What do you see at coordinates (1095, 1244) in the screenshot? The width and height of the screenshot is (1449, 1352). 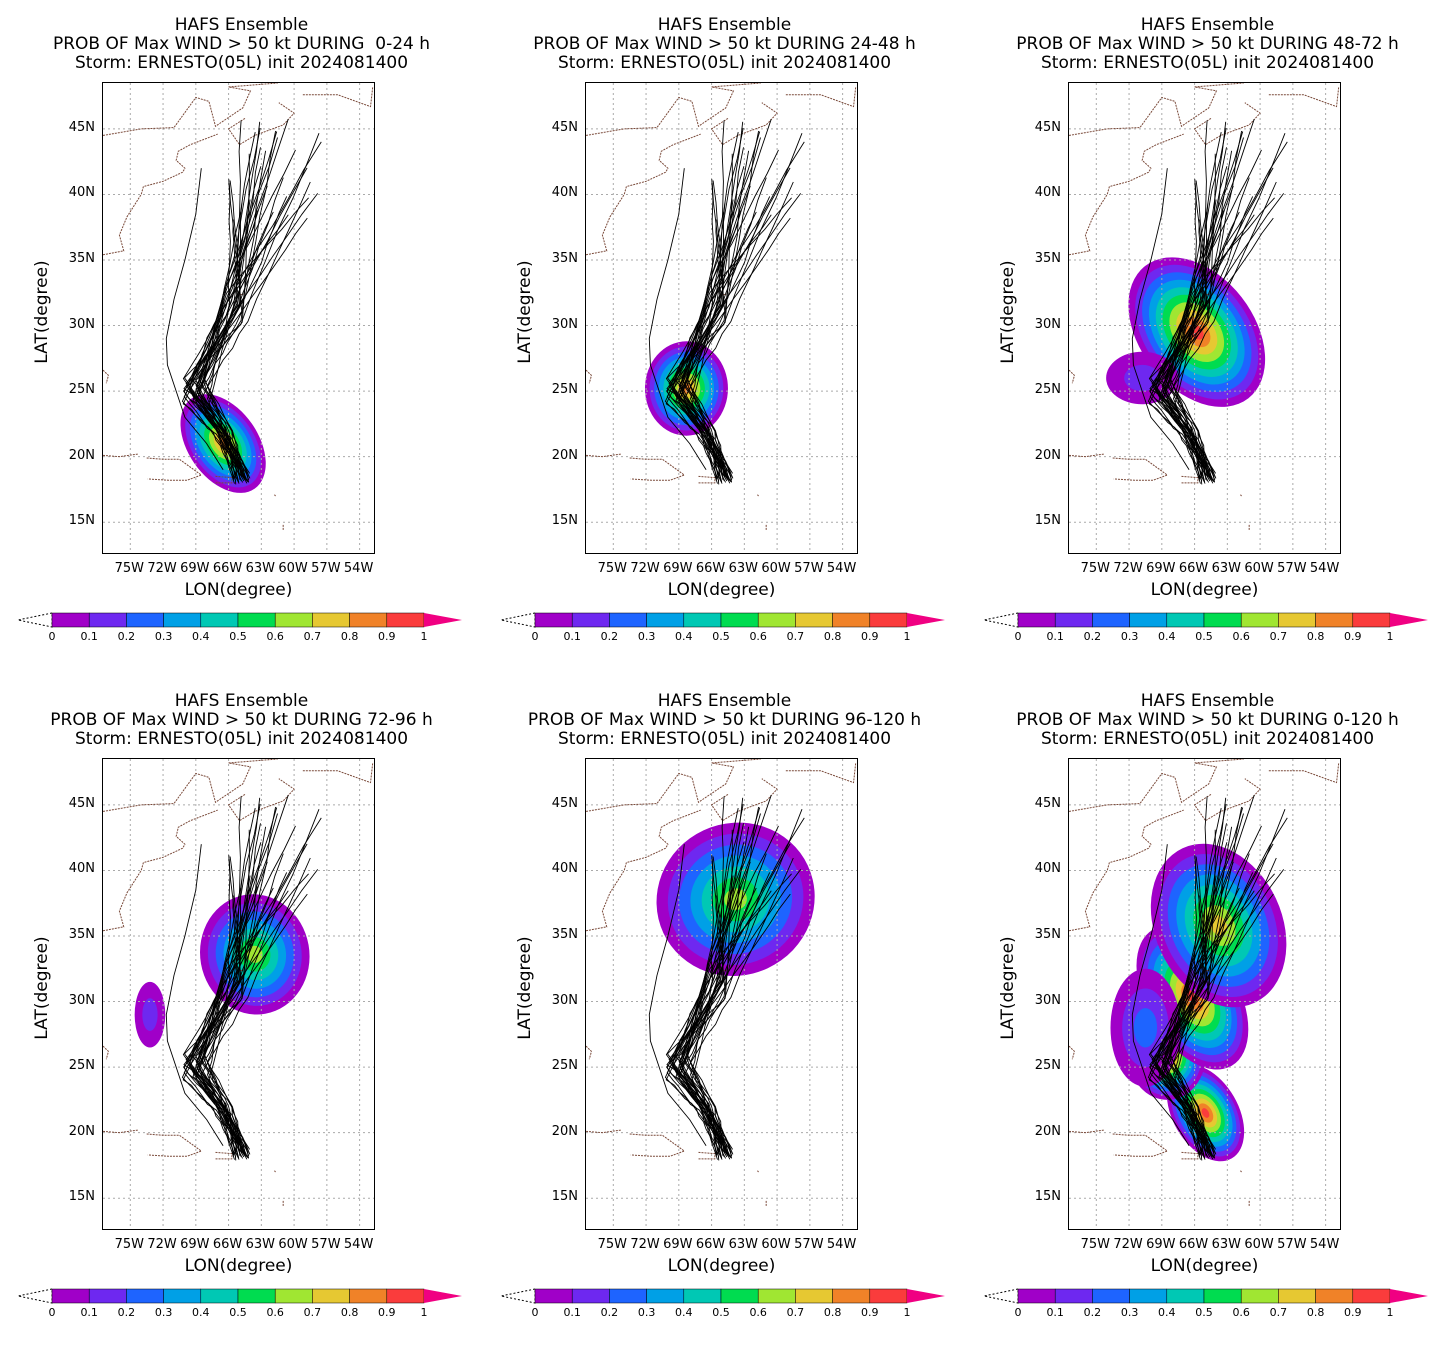 I see `x-tick-label: 75W` at bounding box center [1095, 1244].